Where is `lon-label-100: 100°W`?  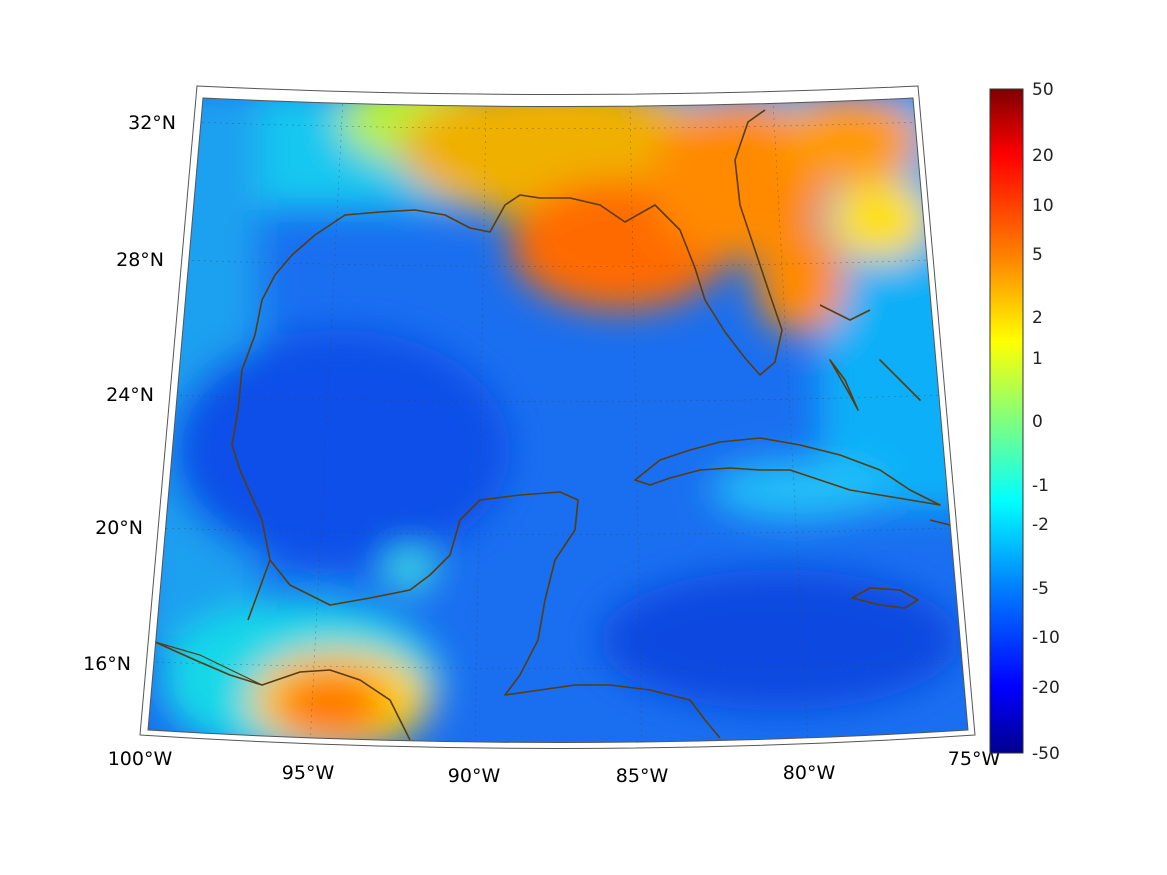
lon-label-100: 100°W is located at coordinates (140, 759).